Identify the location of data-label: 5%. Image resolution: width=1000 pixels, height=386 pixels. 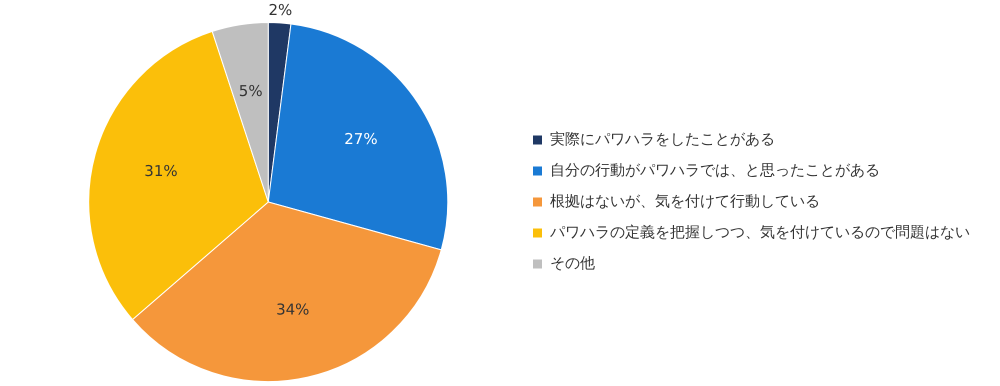
(250, 91).